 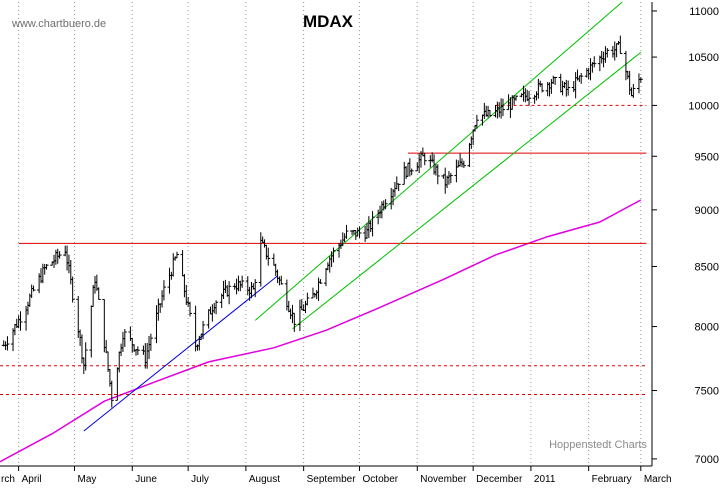 What do you see at coordinates (685, 234) in the screenshot?
I see `y-axis: 7000 7500 8000 8500 9000 9500 10000 10500 11000` at bounding box center [685, 234].